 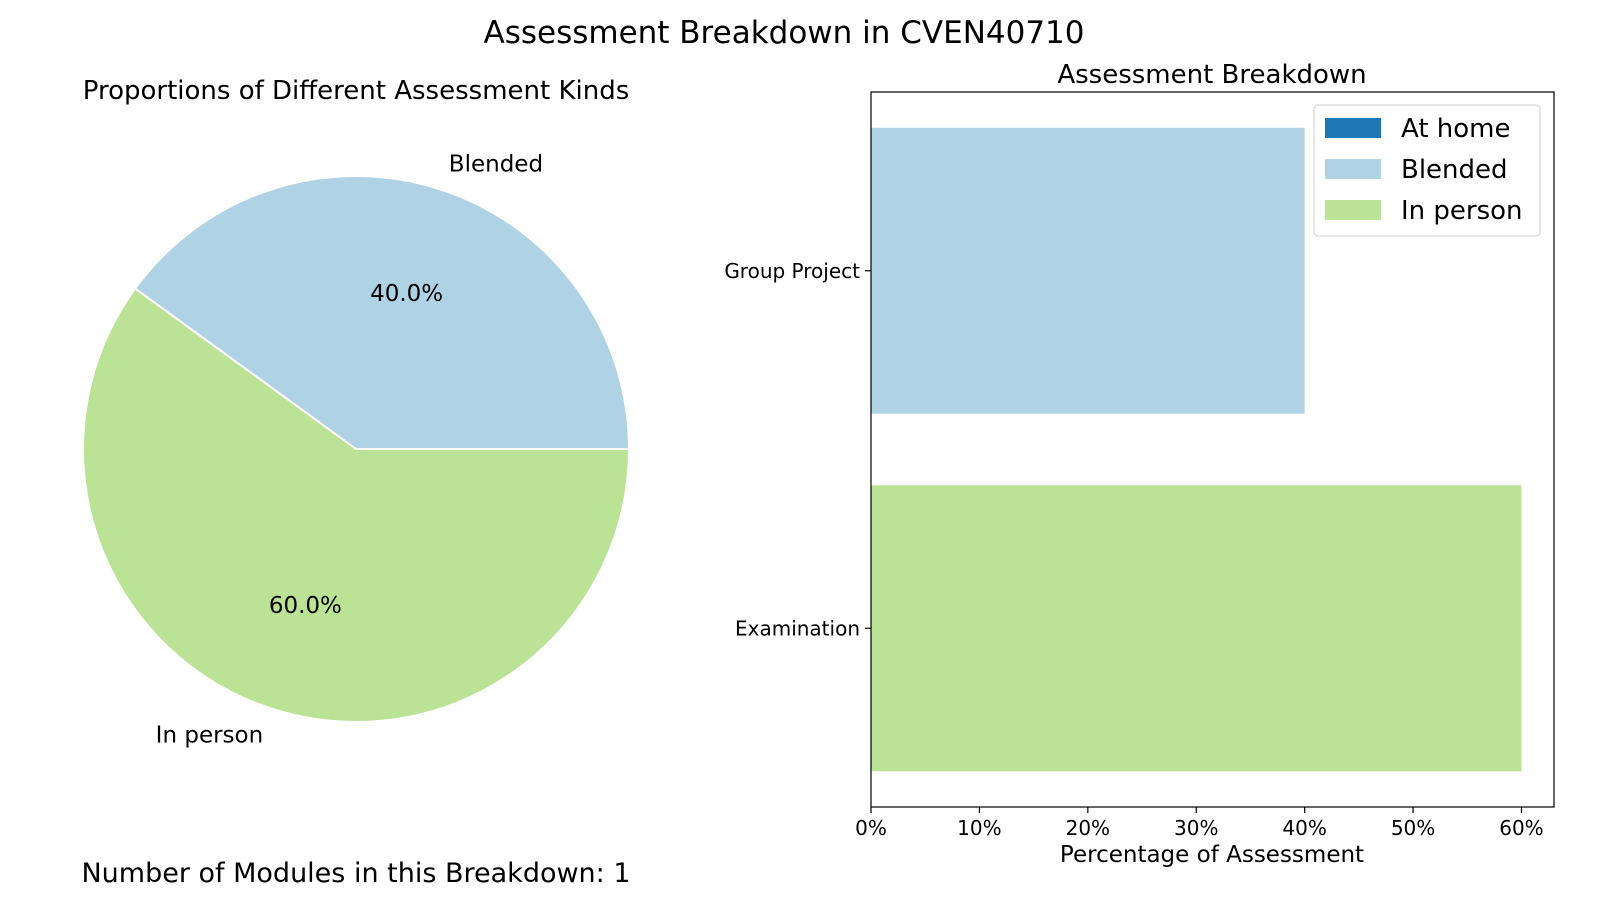 What do you see at coordinates (210, 736) in the screenshot?
I see `pie-label-in-person: In person` at bounding box center [210, 736].